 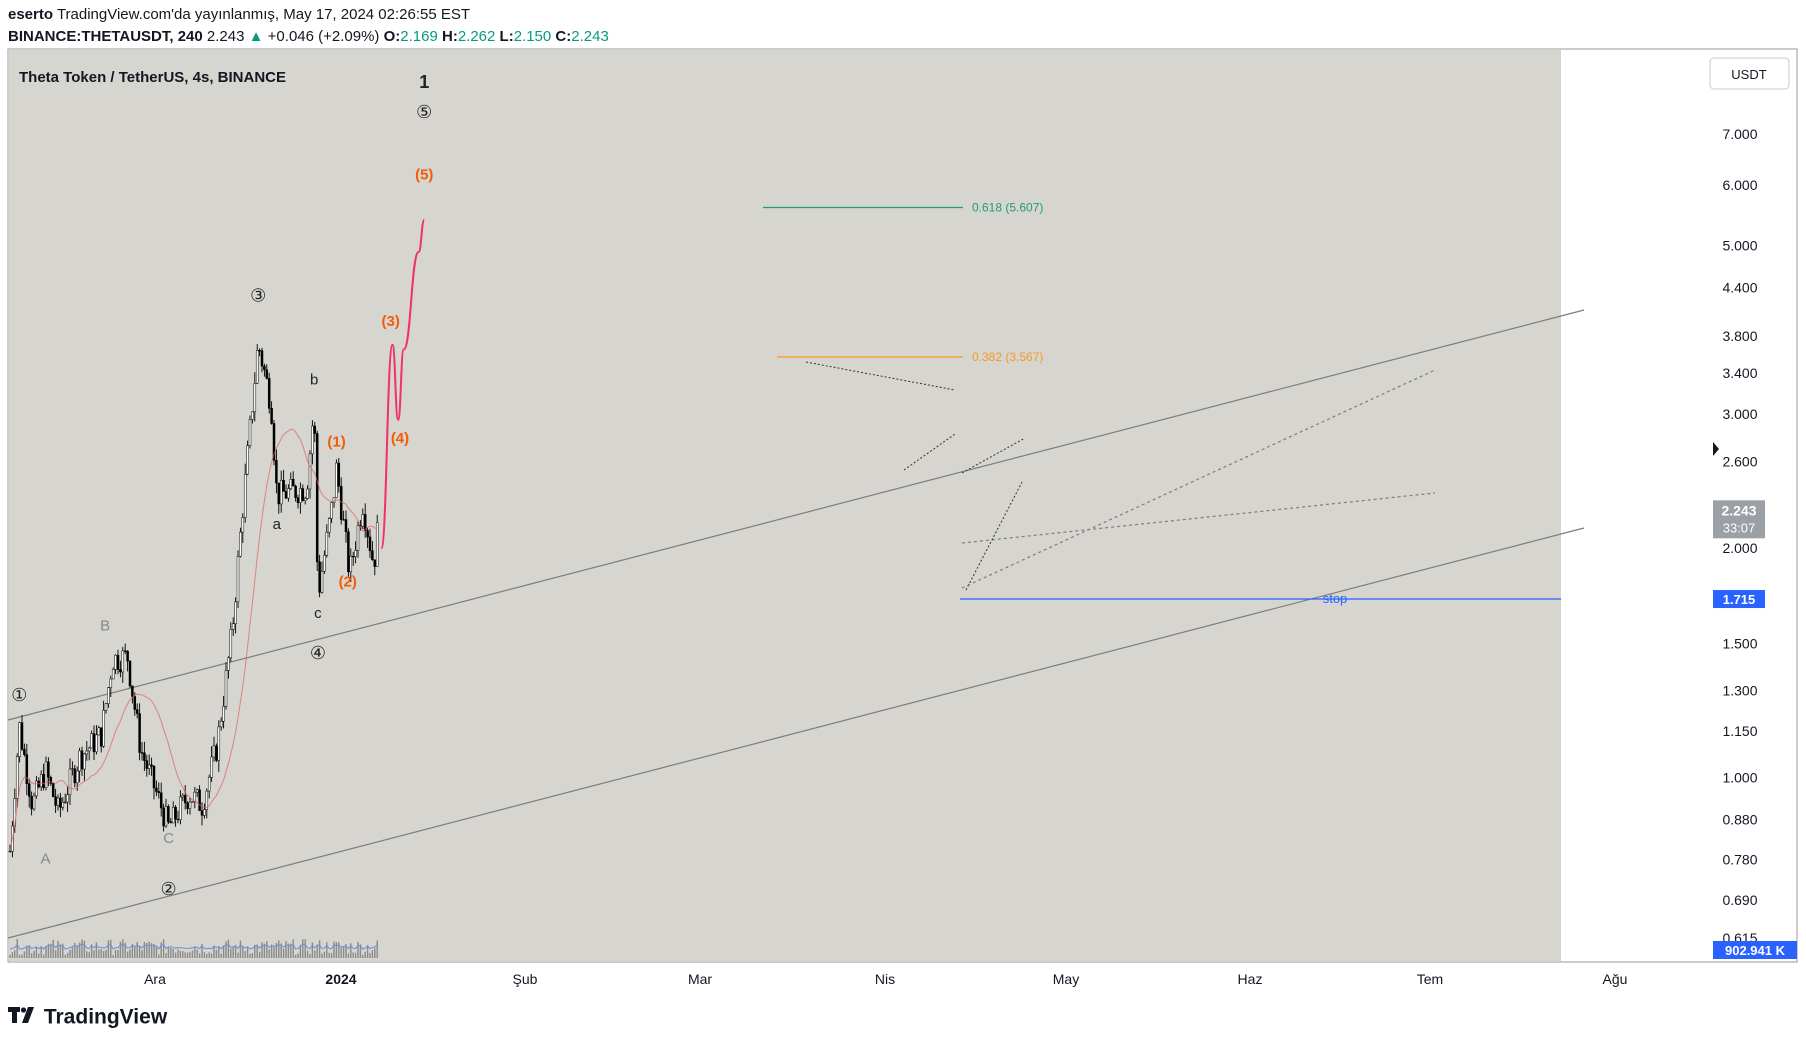 What do you see at coordinates (476, 36) in the screenshot?
I see `high-value: 2.262` at bounding box center [476, 36].